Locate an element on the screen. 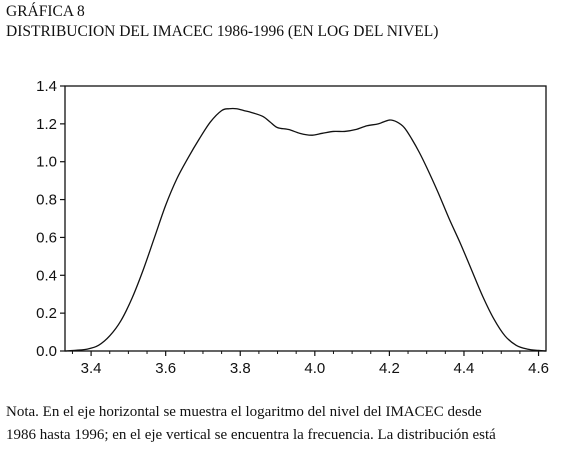  y-tick-label: 0.6 is located at coordinates (46, 237).